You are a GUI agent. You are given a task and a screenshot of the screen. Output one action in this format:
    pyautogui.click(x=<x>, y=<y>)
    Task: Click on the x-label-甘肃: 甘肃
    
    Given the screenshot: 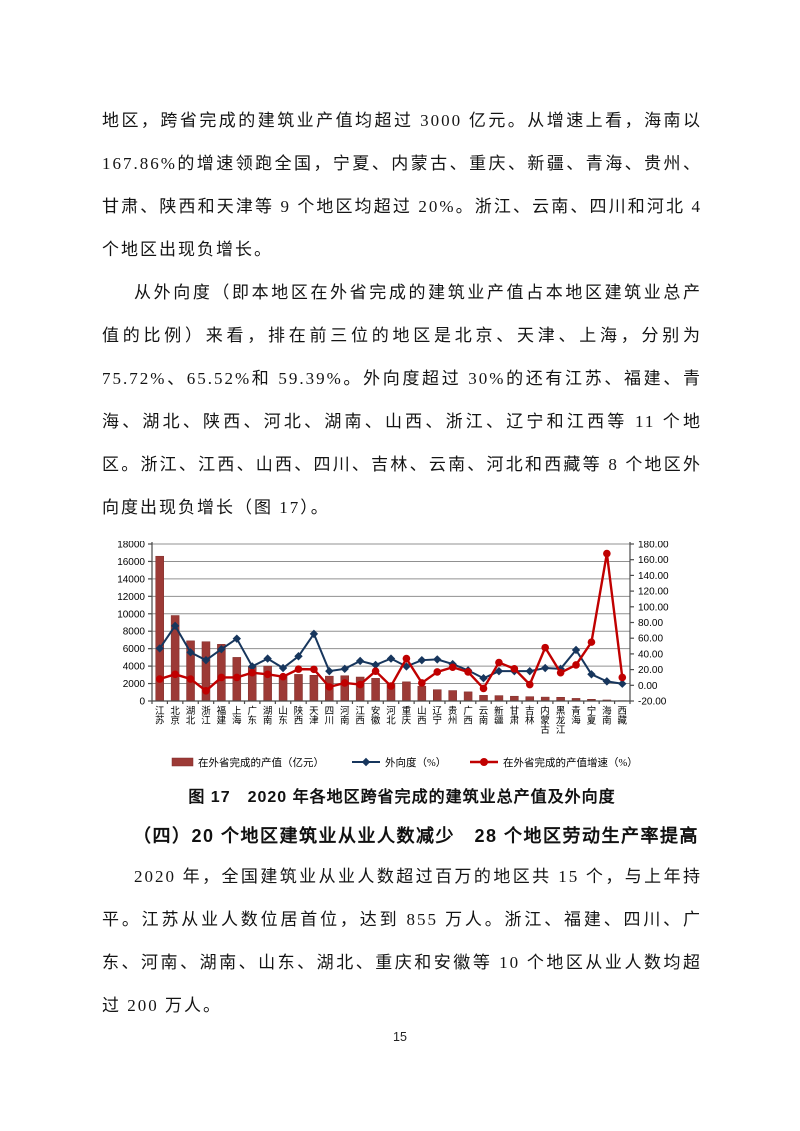 What is the action you would take?
    pyautogui.click(x=515, y=716)
    